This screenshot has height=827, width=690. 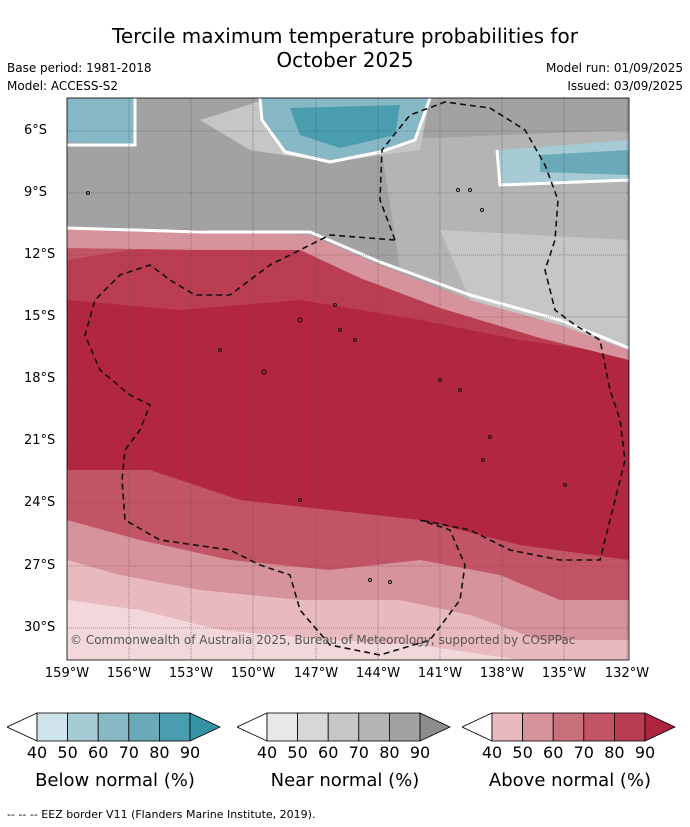 What do you see at coordinates (293, 630) in the screenshot?
I see `above-normal-south-pale` at bounding box center [293, 630].